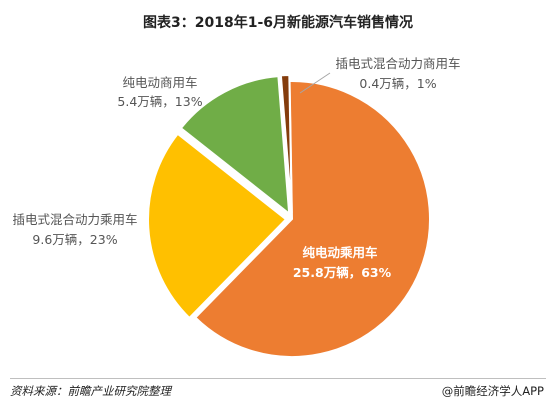  What do you see at coordinates (397, 83) in the screenshot?
I see `slice-label-value-3: 0.4万辆，1%` at bounding box center [397, 83].